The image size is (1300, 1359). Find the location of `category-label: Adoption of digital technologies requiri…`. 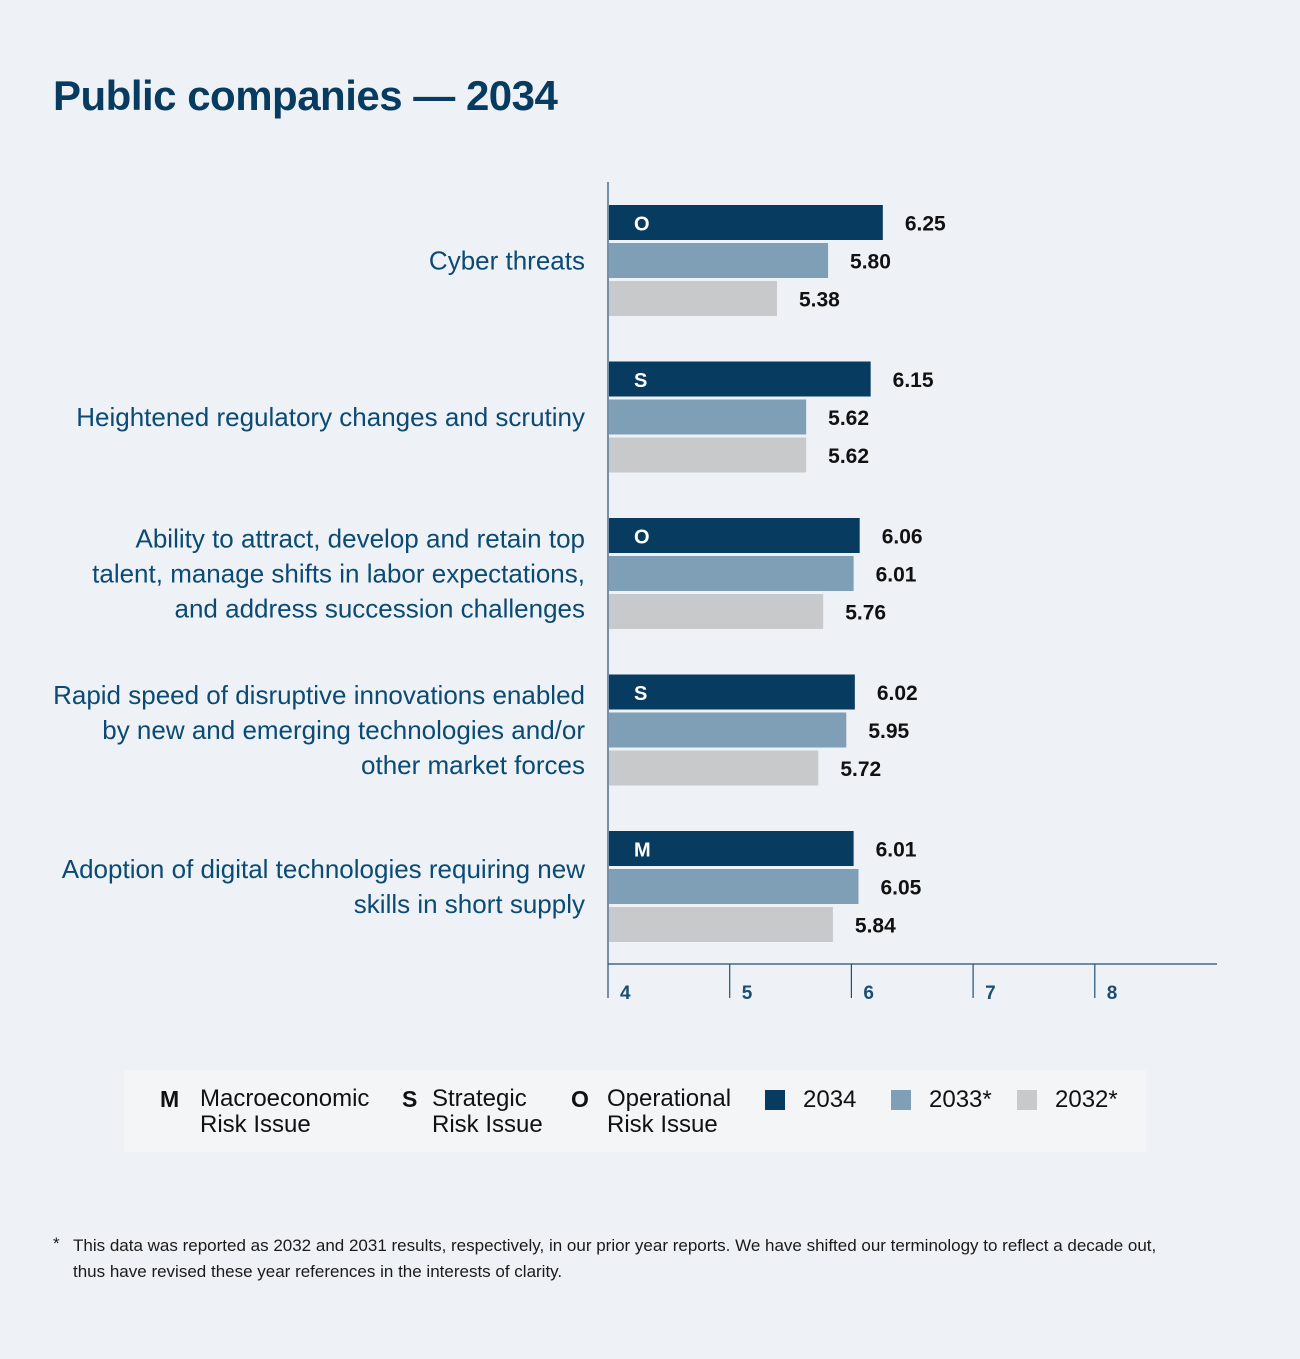

category-label: Adoption of digital technologies requiri… is located at coordinates (323, 869).